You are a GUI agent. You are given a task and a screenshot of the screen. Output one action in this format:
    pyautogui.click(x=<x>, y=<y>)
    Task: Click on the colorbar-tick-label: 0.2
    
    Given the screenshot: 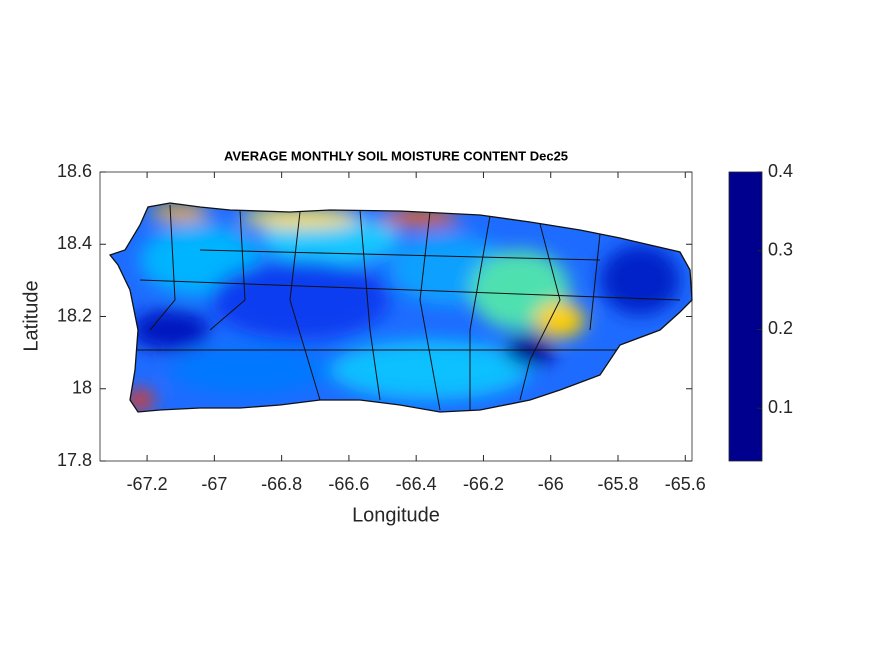 What is the action you would take?
    pyautogui.click(x=780, y=328)
    